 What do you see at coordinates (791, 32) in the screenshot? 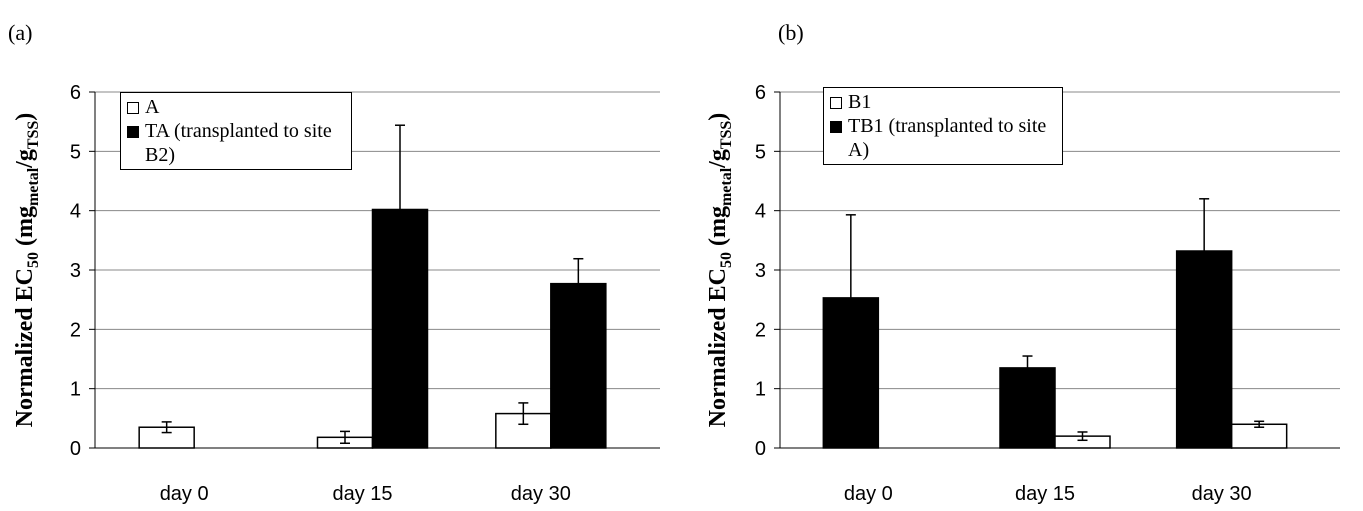
I see `panel-label: (b)` at bounding box center [791, 32].